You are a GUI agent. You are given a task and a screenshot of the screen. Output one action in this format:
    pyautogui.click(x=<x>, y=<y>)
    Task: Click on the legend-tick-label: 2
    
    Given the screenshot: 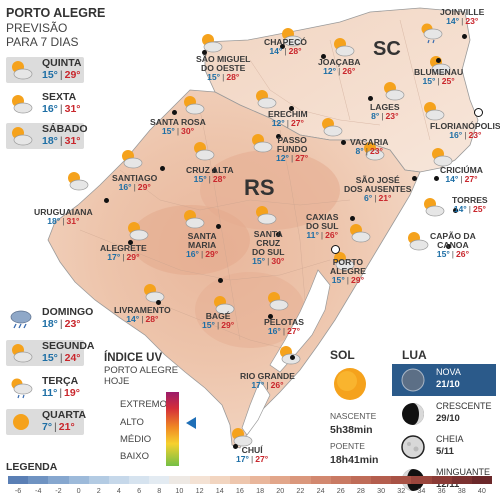 What is the action you would take?
    pyautogui.click(x=98, y=490)
    